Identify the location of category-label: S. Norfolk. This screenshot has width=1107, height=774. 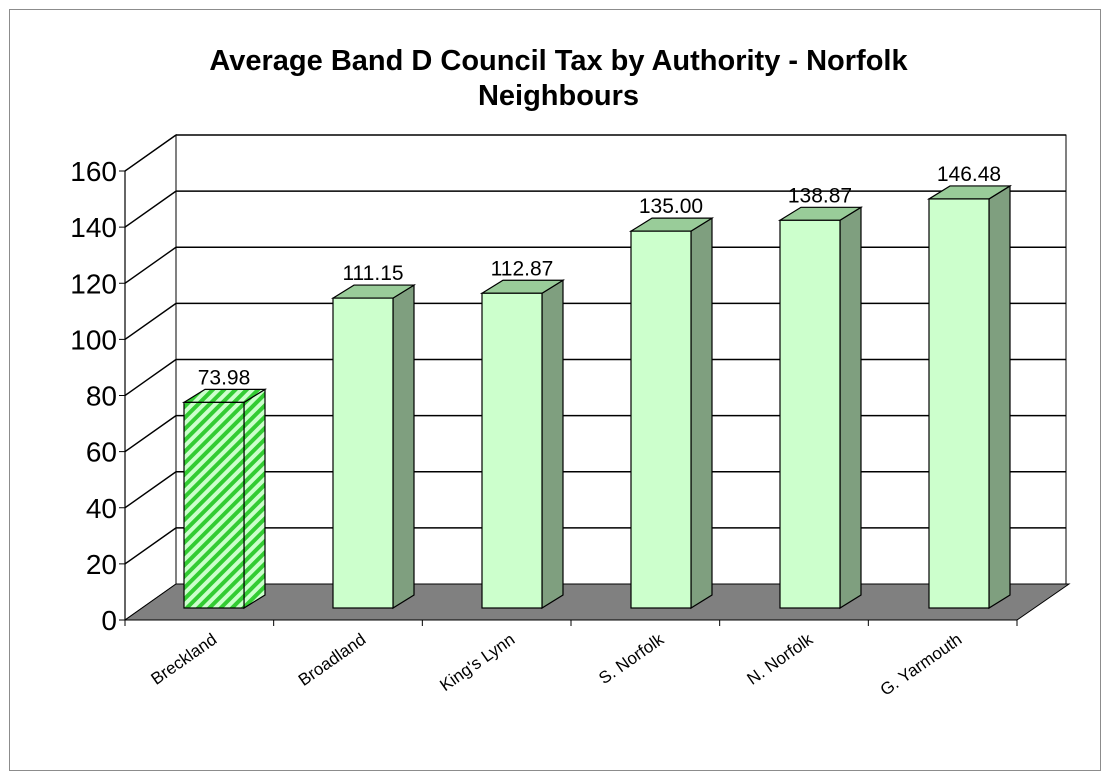
(631, 658).